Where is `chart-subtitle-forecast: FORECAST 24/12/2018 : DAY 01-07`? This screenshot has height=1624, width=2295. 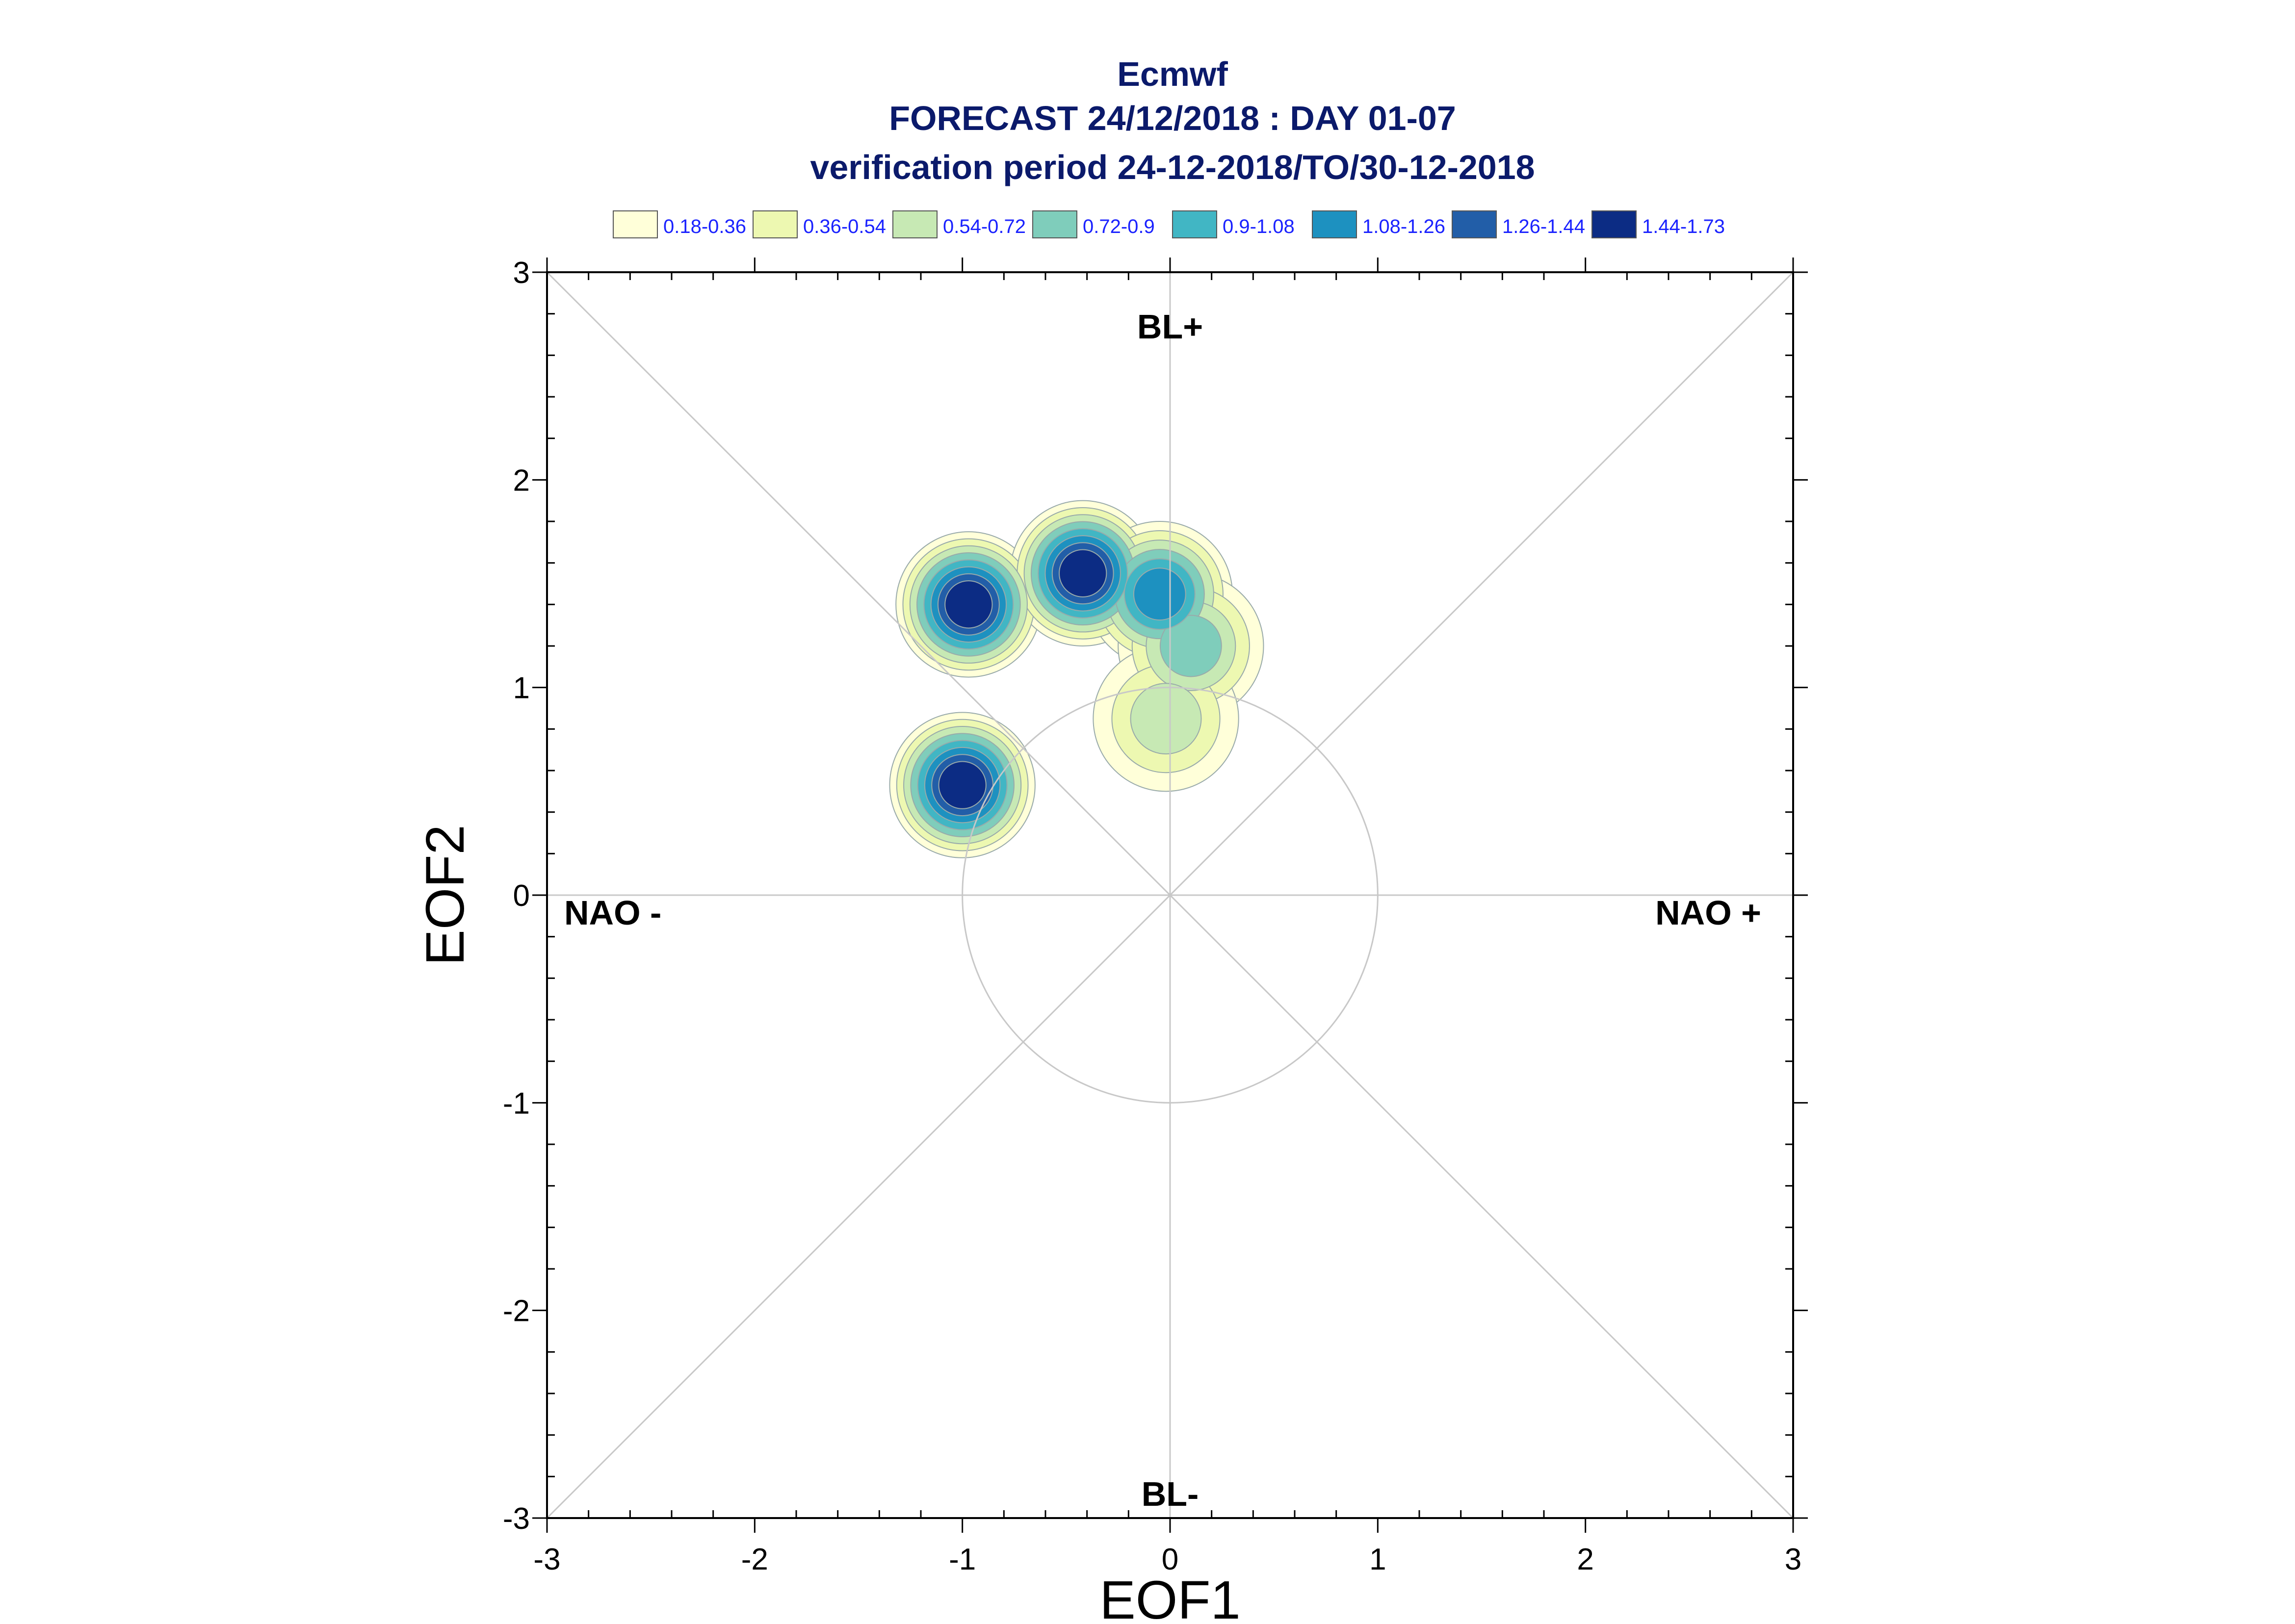
chart-subtitle-forecast: FORECAST 24/12/2018 : DAY 01-07 is located at coordinates (1172, 118).